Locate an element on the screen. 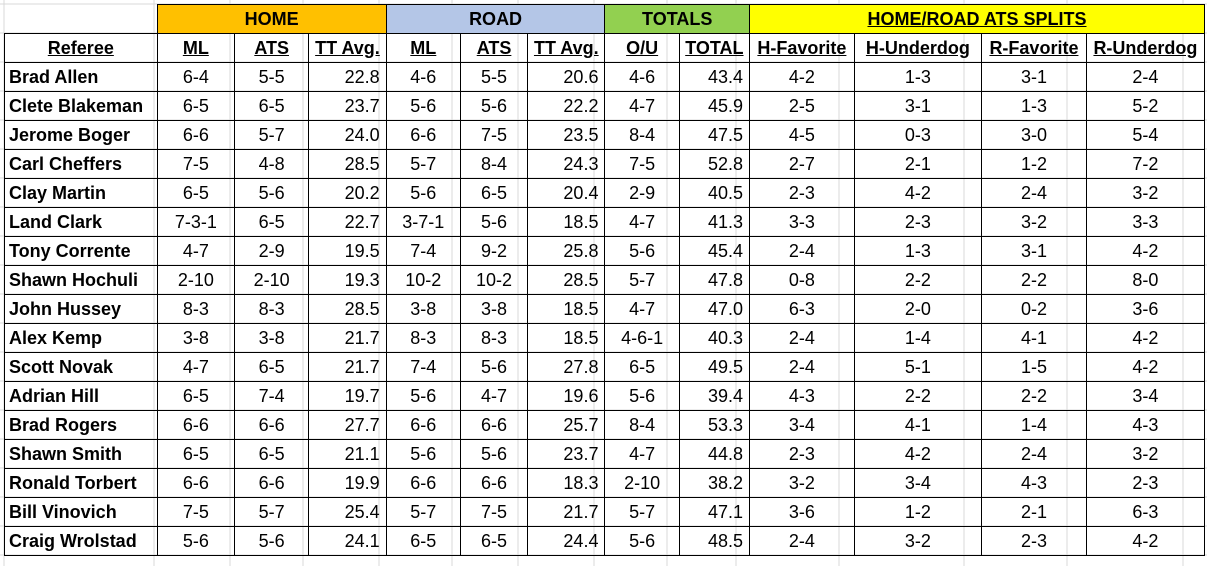 Image resolution: width=1207 pixels, height=566 pixels. cell-r-underdog: 5-4 is located at coordinates (1145, 135).